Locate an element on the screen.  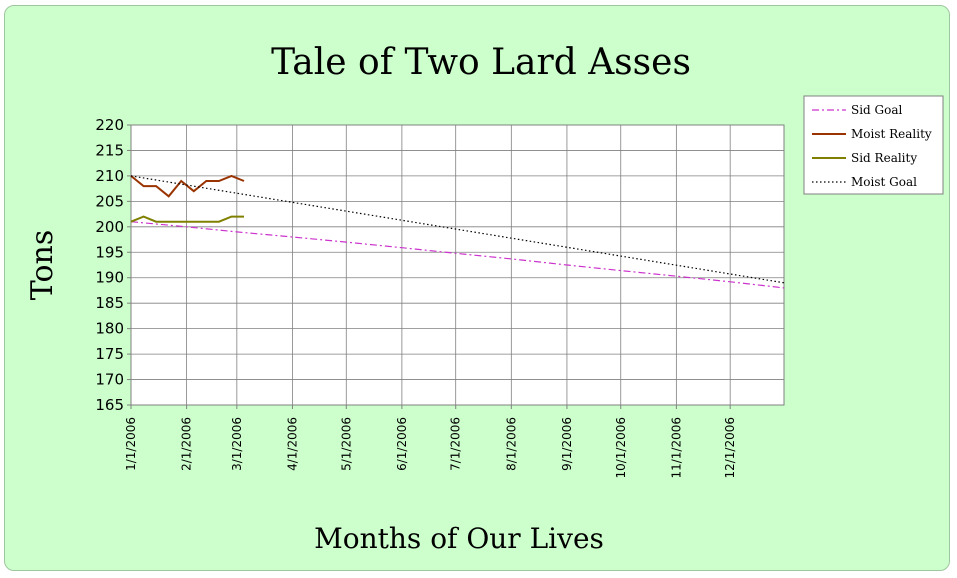
y-tick-label: 180 is located at coordinates (109, 329).